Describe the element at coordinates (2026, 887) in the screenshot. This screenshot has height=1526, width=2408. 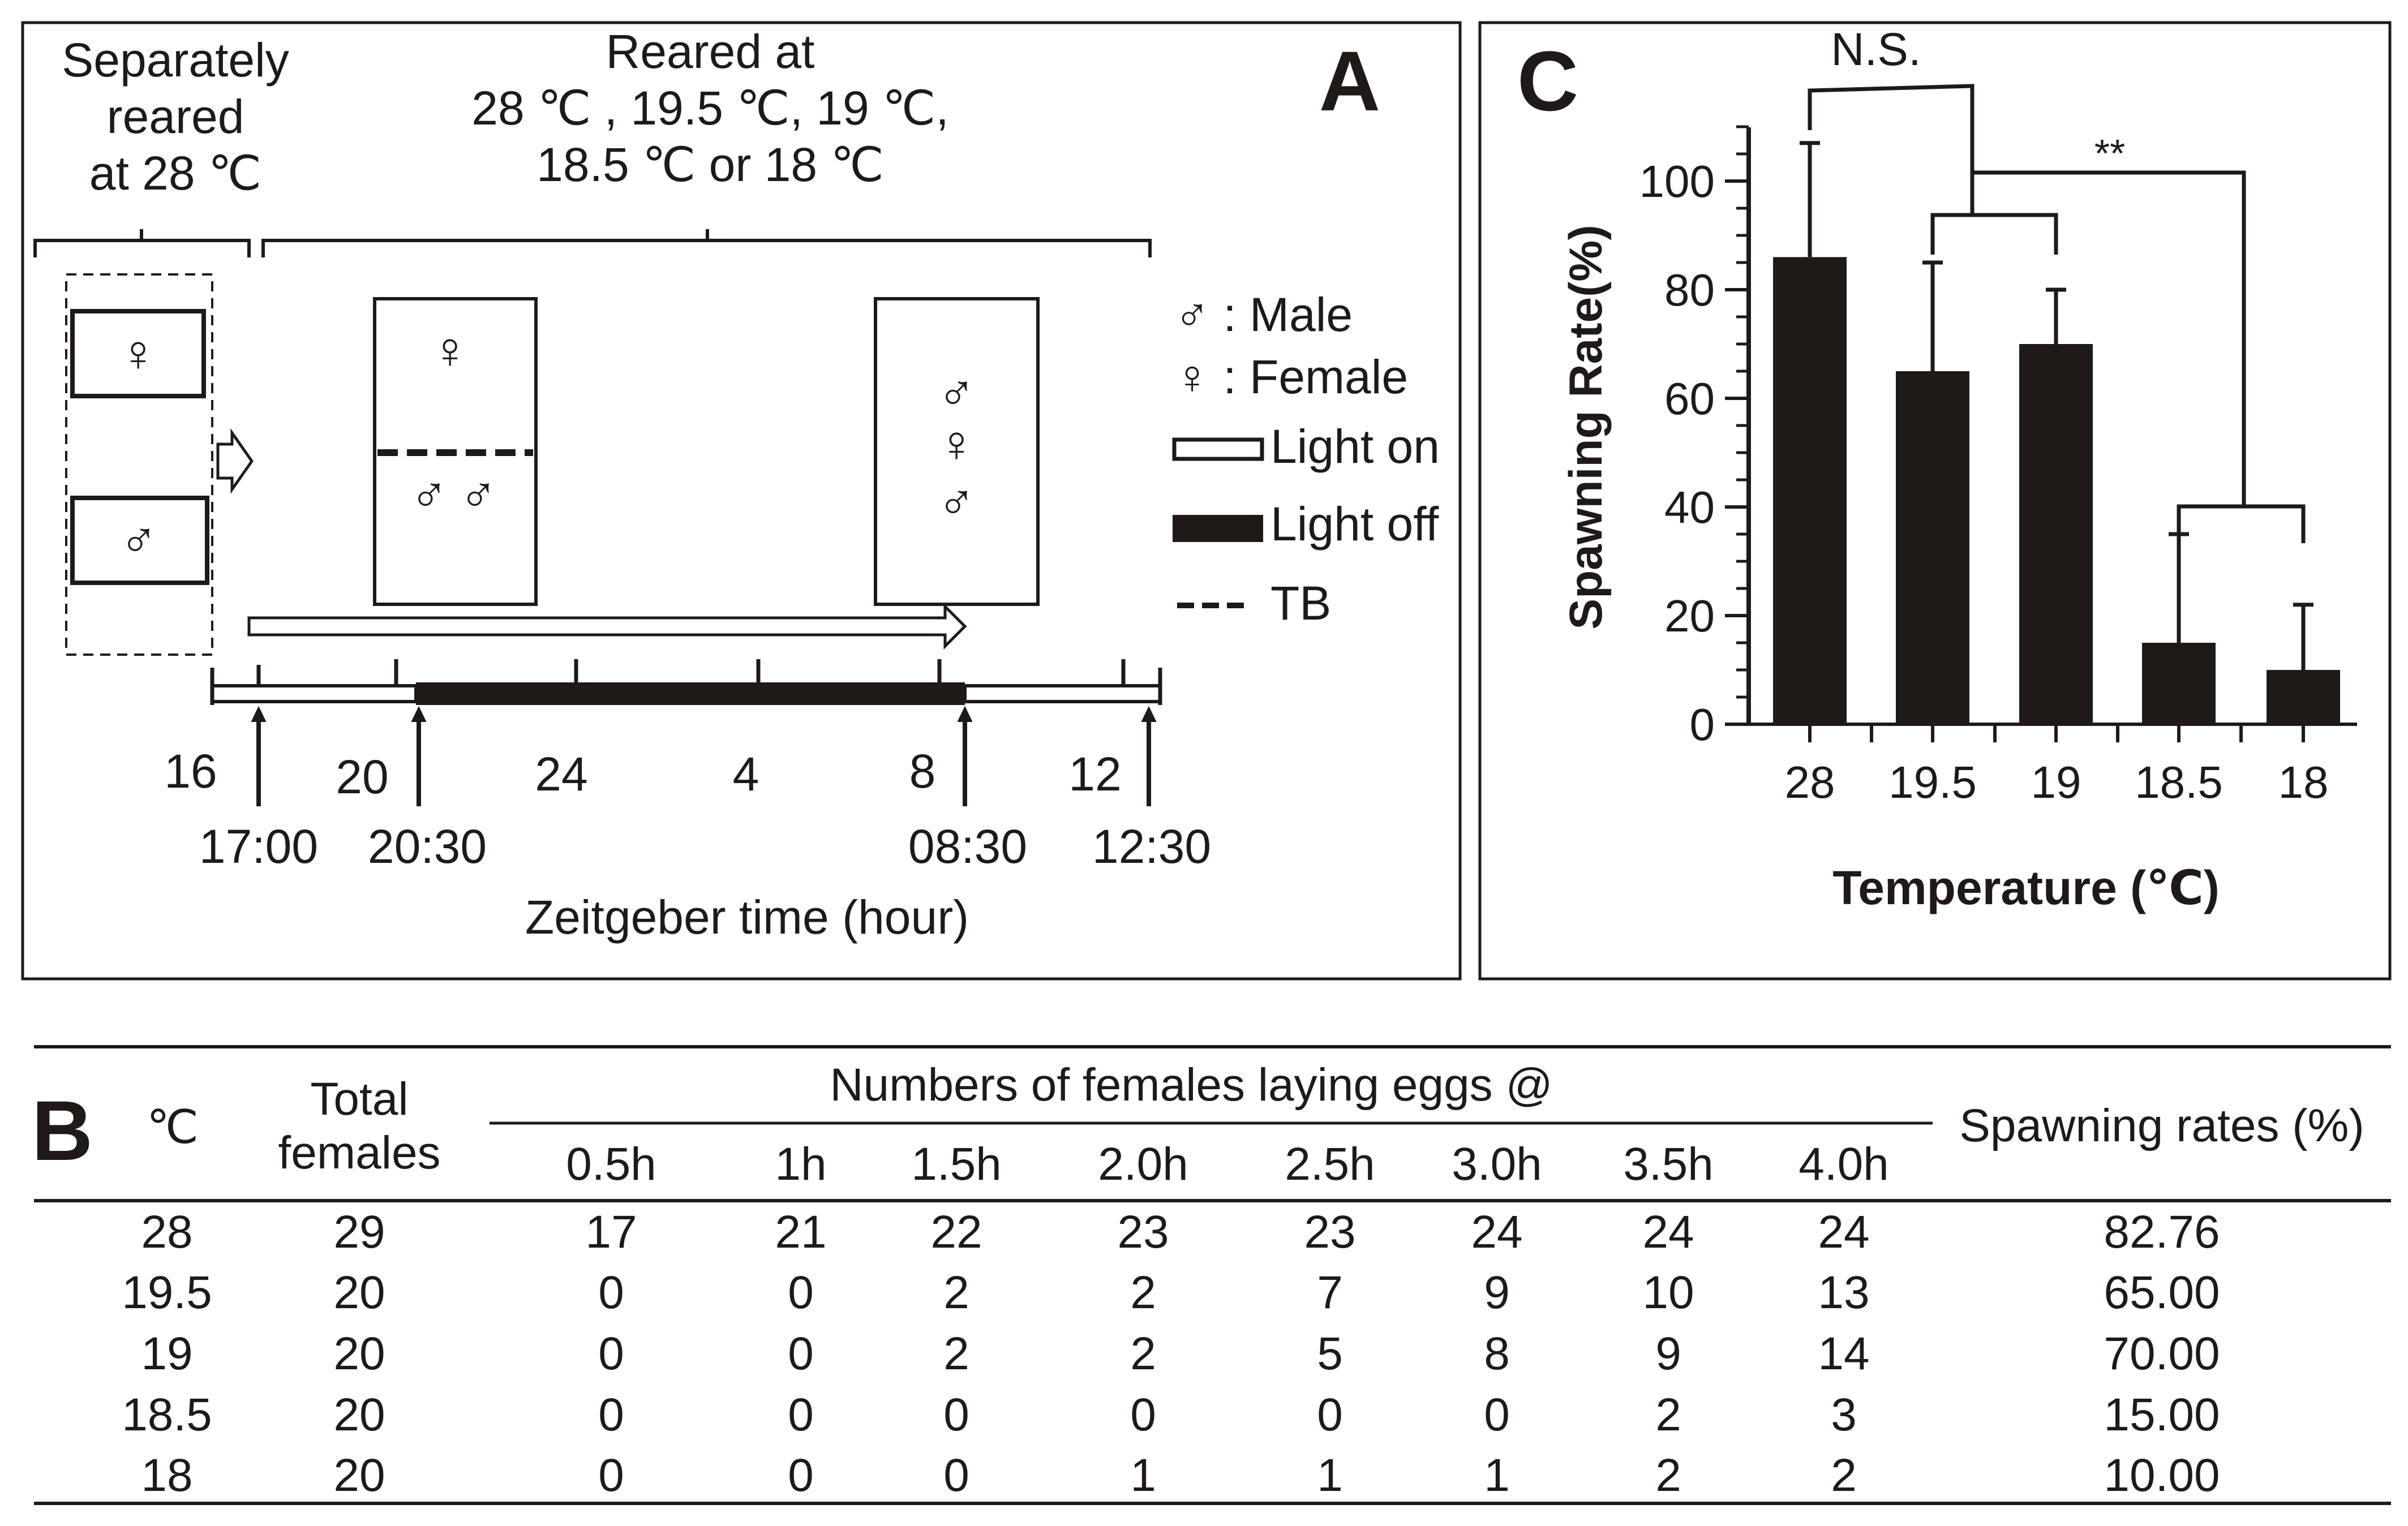
I see `c-x-axis-label: Temperature (℃)` at that location.